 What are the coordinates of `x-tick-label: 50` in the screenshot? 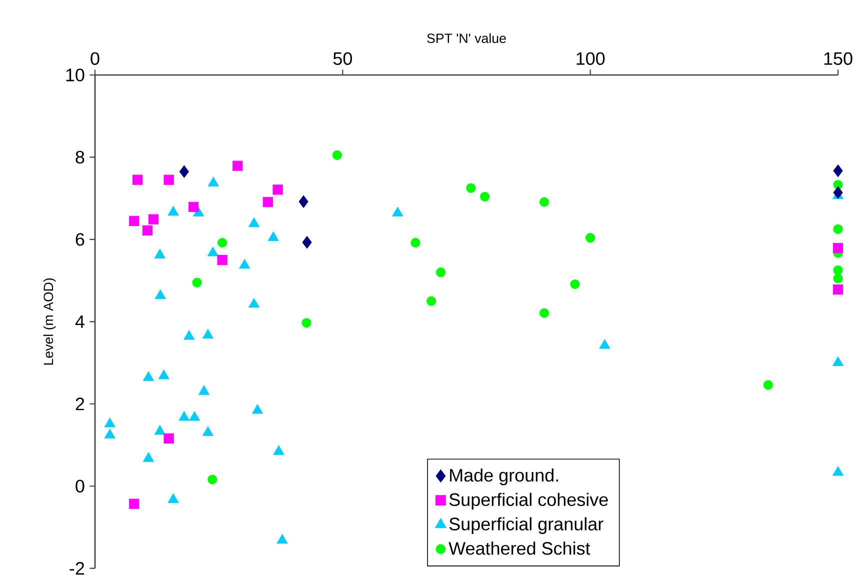 It's located at (342, 58).